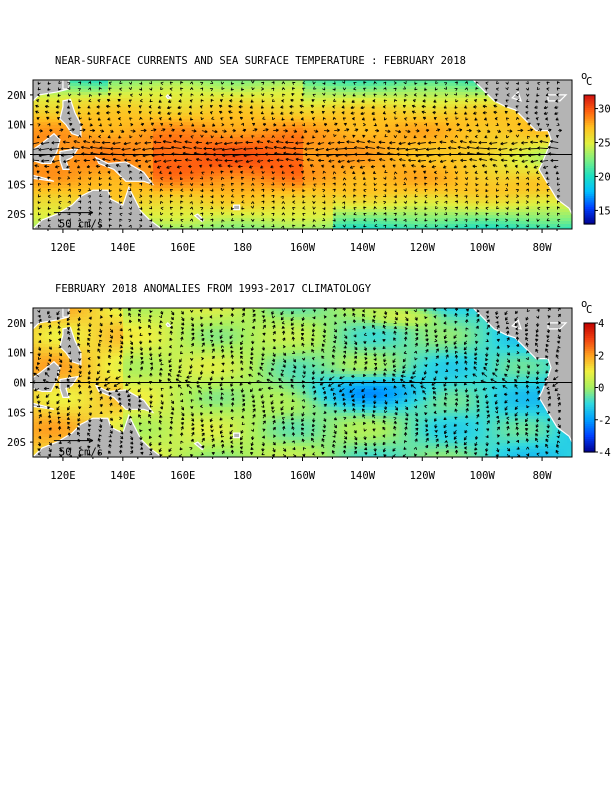  Describe the element at coordinates (483, 476) in the screenshot. I see `x-tick-label: 100W` at that location.